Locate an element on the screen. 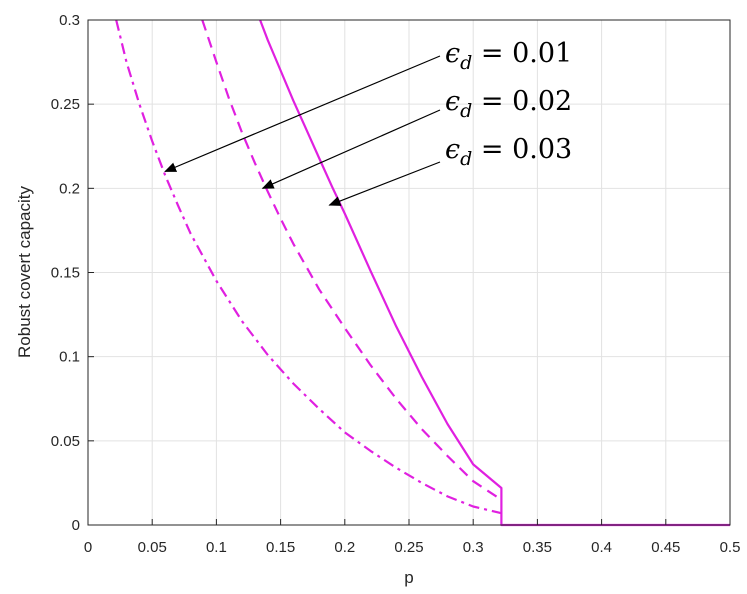 This screenshot has height=594, width=747. x-tick-label: 0.3 is located at coordinates (473, 547).